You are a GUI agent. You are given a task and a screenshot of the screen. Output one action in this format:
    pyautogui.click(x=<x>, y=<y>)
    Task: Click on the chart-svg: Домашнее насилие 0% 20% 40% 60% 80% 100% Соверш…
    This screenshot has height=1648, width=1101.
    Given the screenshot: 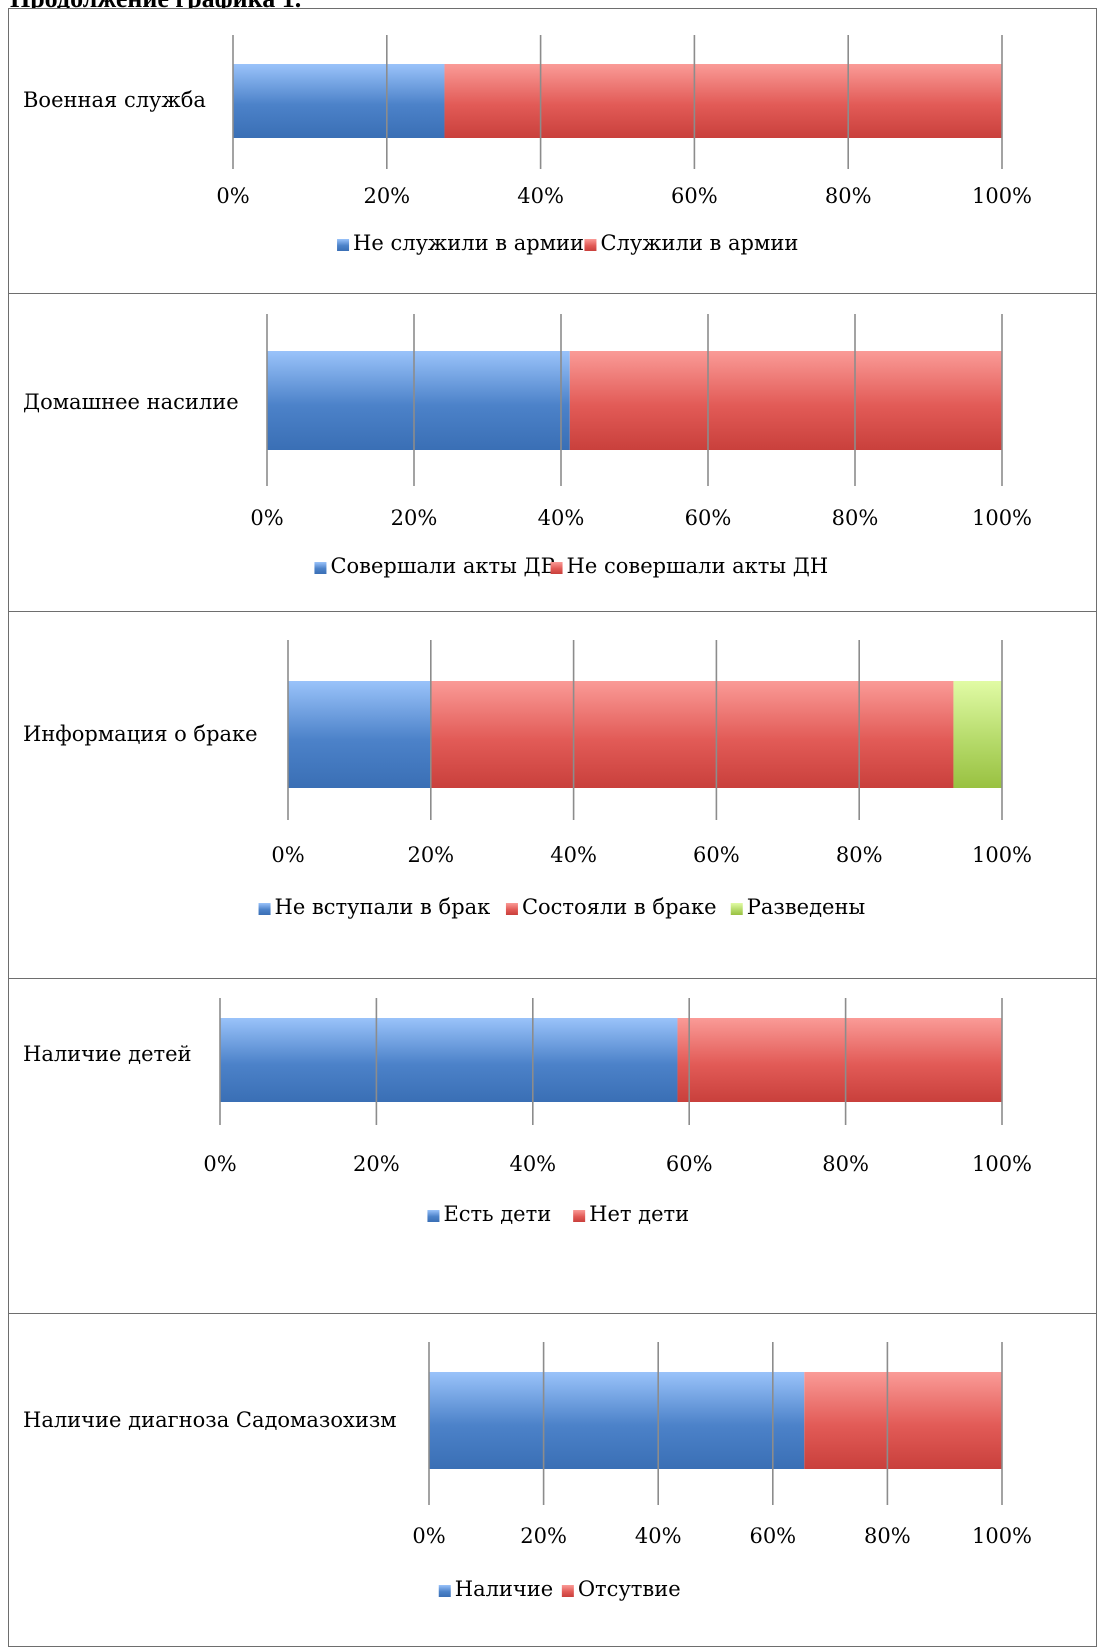 What is the action you would take?
    pyautogui.click(x=527, y=446)
    